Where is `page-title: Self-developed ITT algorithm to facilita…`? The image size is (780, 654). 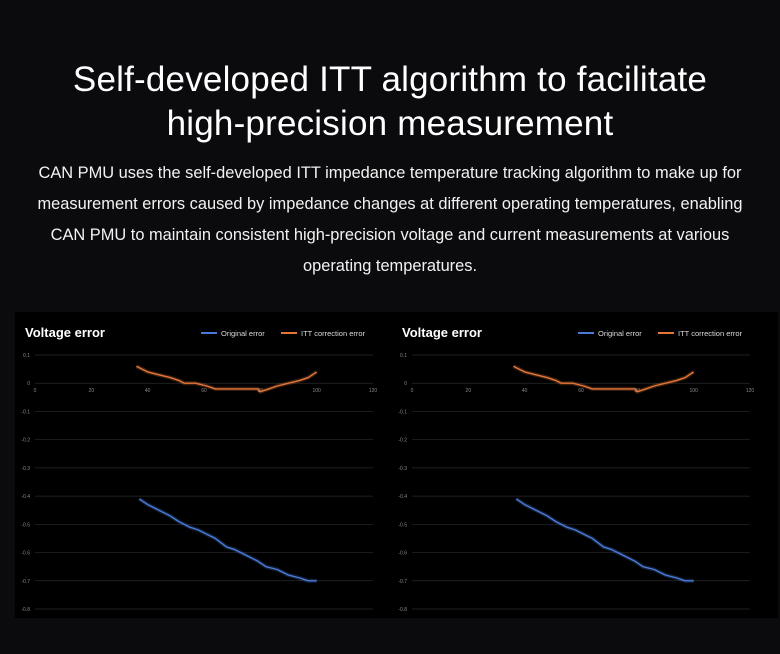
page-title: Self-developed ITT algorithm to facilita… is located at coordinates (390, 102).